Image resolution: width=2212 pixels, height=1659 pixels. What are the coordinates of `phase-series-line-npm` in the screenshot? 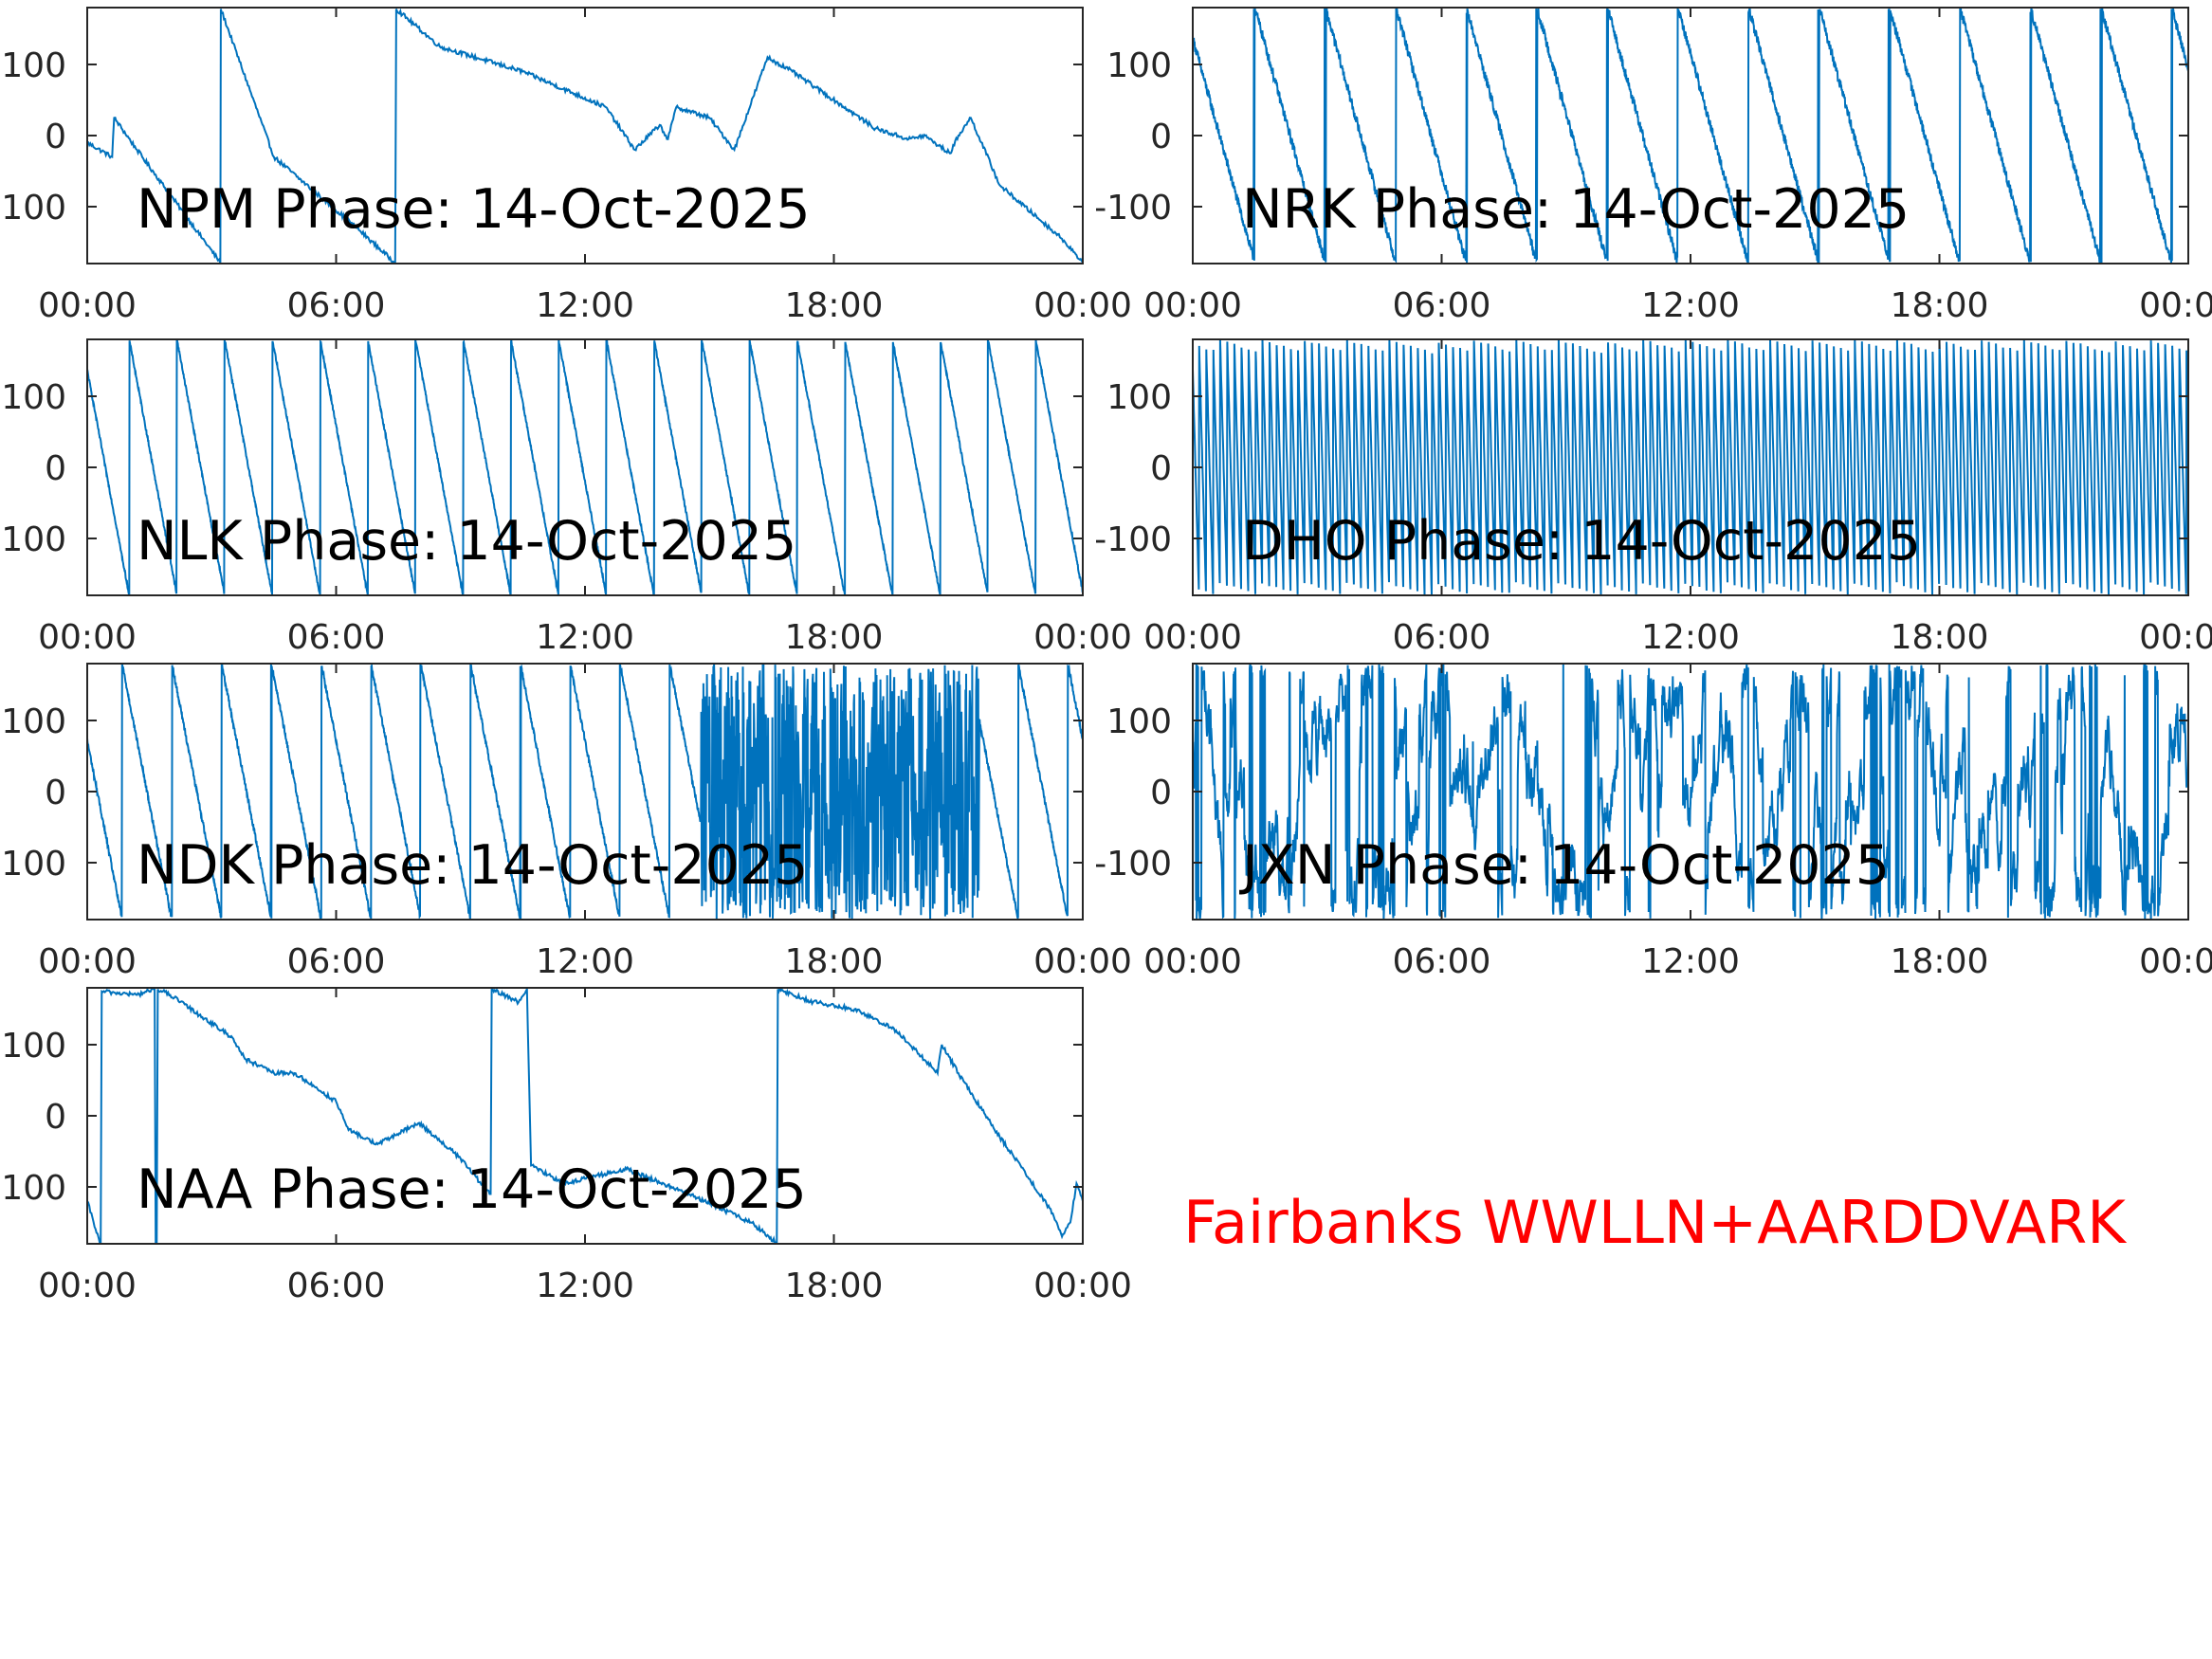 It's located at (585, 136).